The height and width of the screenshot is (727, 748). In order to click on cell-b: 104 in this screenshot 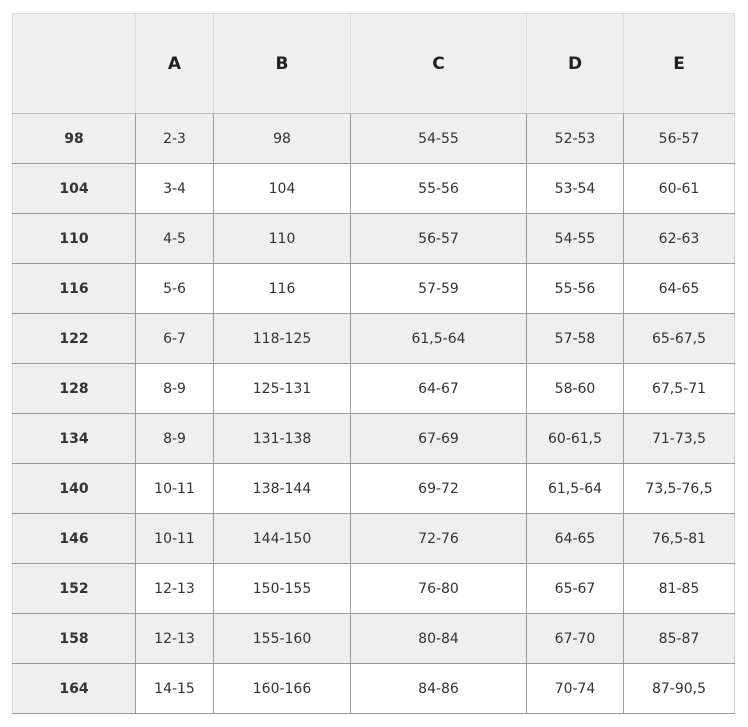, I will do `click(282, 188)`.